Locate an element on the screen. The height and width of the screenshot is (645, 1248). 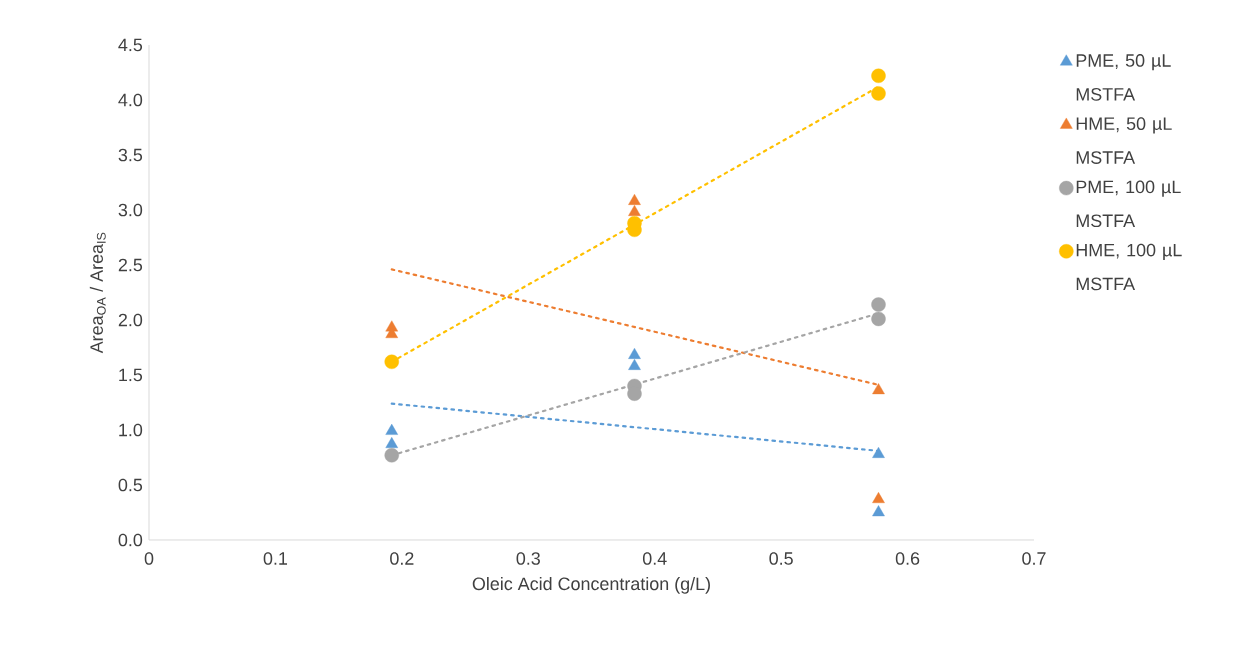
y-tick-label: 3.5 is located at coordinates (130, 155).